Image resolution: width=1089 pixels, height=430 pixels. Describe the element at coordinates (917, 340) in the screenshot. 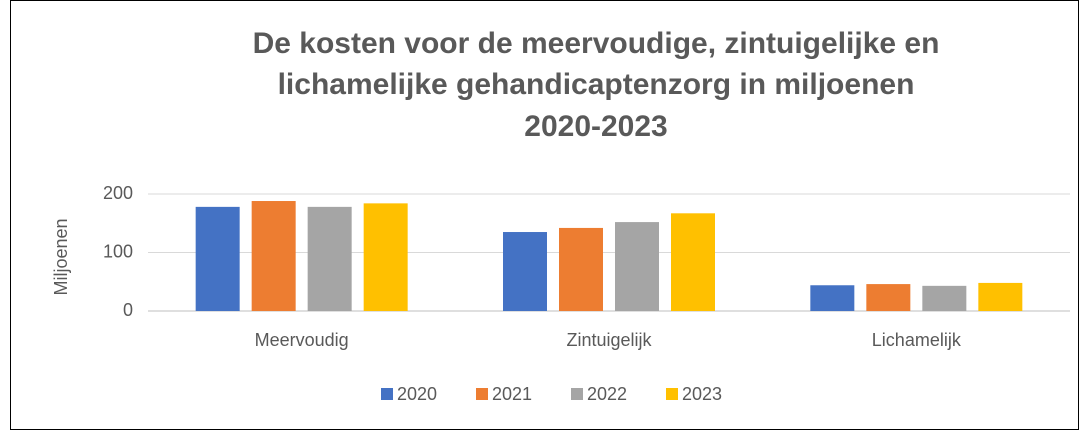

I see `x-tick-label: Lichamelijk` at that location.